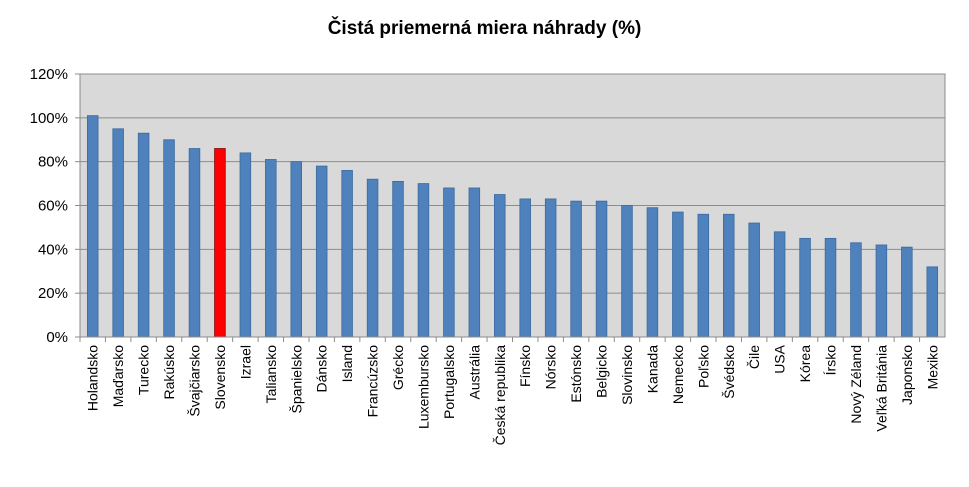  Describe the element at coordinates (602, 371) in the screenshot. I see `x-tick-label: Belgicko` at that location.